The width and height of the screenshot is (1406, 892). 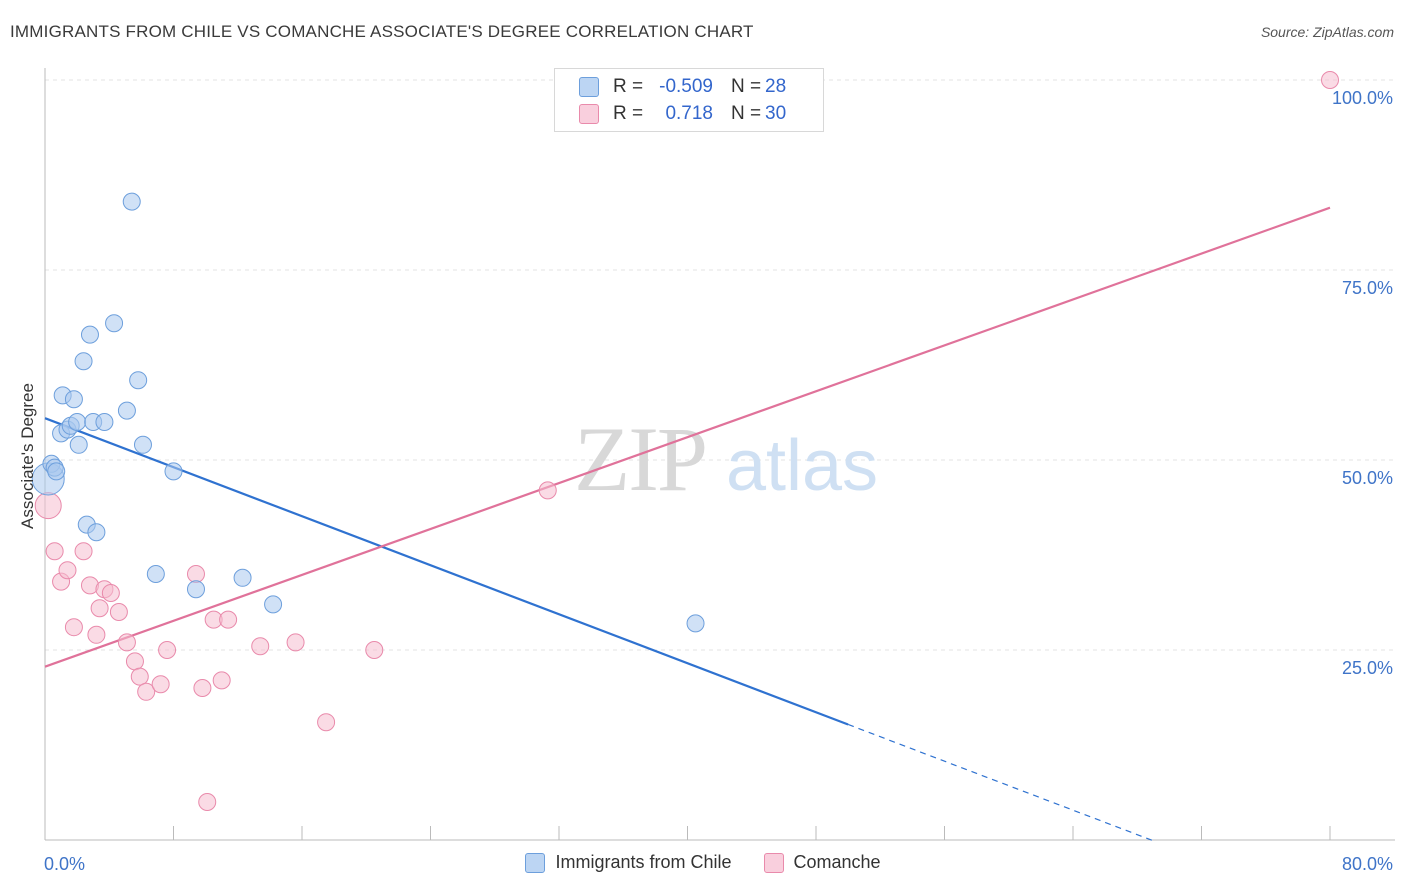 What do you see at coordinates (837, 862) in the screenshot?
I see `legend-label-comanche: Comanche` at bounding box center [837, 862].